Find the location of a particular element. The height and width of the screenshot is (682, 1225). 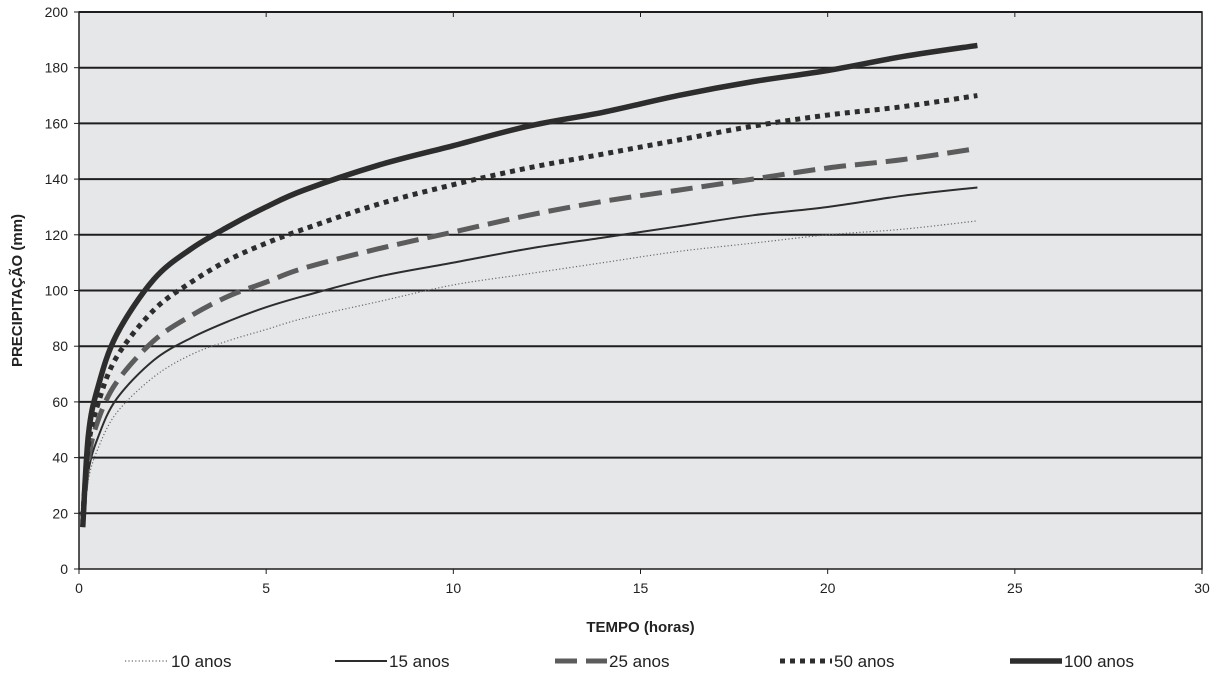

x-tick-label: 25 is located at coordinates (1015, 588).